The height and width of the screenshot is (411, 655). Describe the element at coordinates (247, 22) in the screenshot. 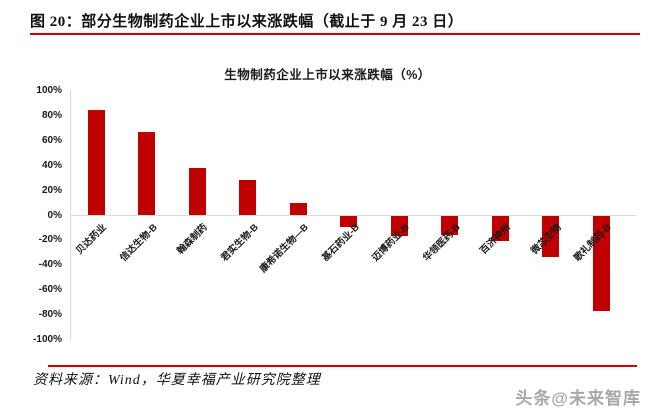

I see `figure-caption: 图 20：部分生物制药企业上市以来涨跌幅（截止于 9 月 23 日）` at that location.